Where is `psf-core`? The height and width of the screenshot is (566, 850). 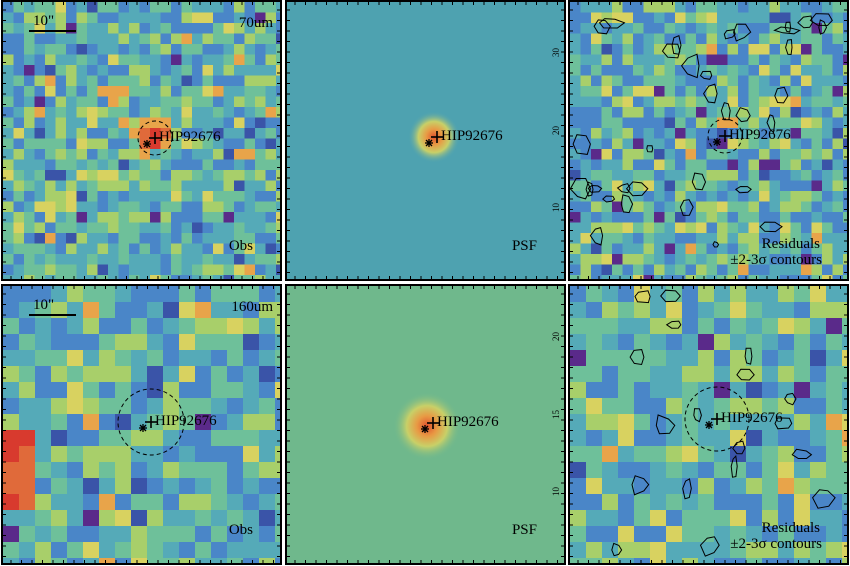 psf-core is located at coordinates (427, 426).